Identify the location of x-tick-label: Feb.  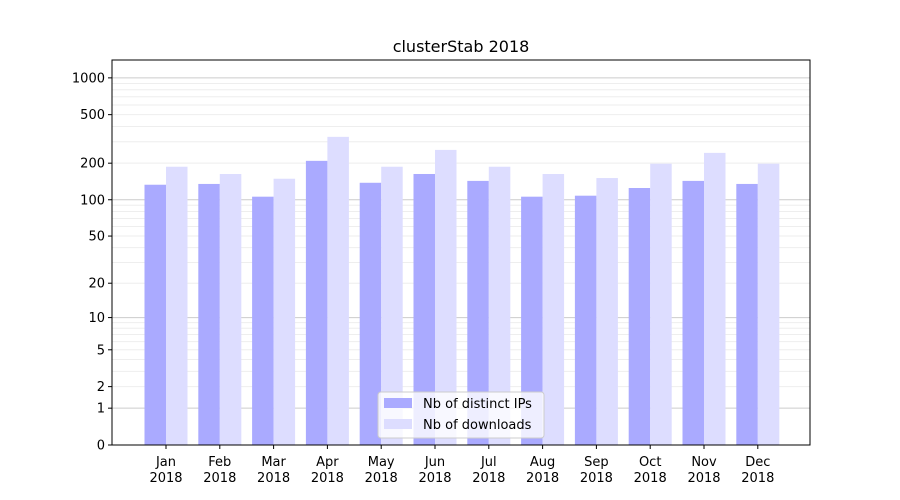
(219, 462).